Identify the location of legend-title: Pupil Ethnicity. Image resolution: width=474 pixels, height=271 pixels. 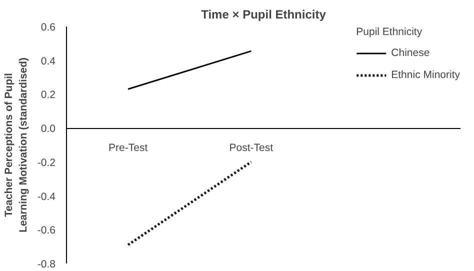
(390, 32).